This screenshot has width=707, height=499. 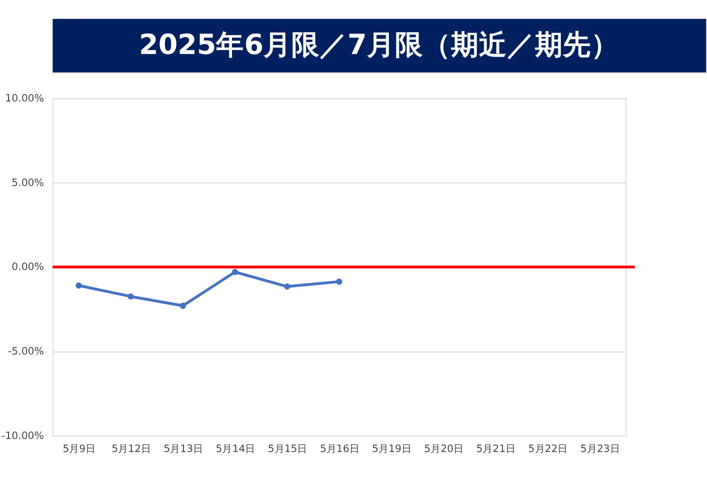 What do you see at coordinates (392, 449) in the screenshot?
I see `x-tick-label: 5月19日` at bounding box center [392, 449].